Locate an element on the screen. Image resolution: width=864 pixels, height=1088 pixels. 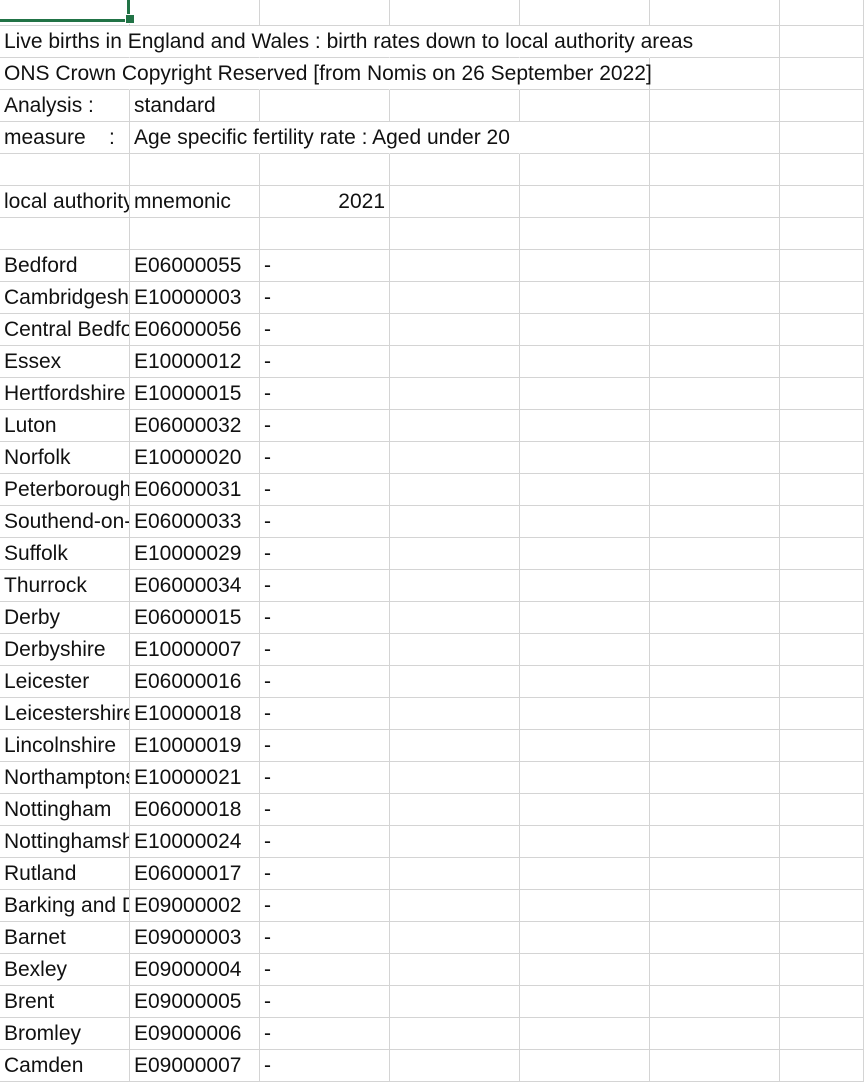
local-authority-cell: Nottinghamshire is located at coordinates (65, 842).